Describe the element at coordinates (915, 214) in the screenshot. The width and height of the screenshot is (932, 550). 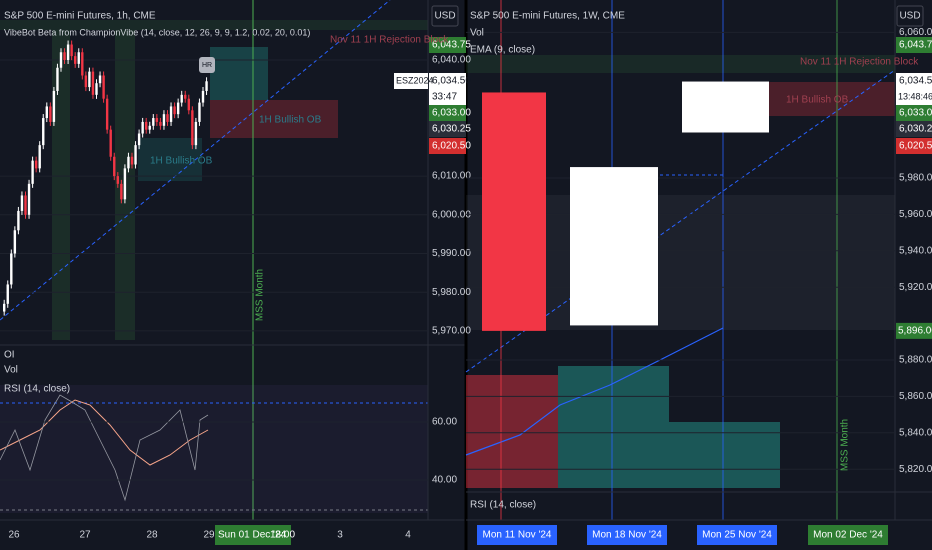
I see `price-tick-label: 5,960.00` at that location.